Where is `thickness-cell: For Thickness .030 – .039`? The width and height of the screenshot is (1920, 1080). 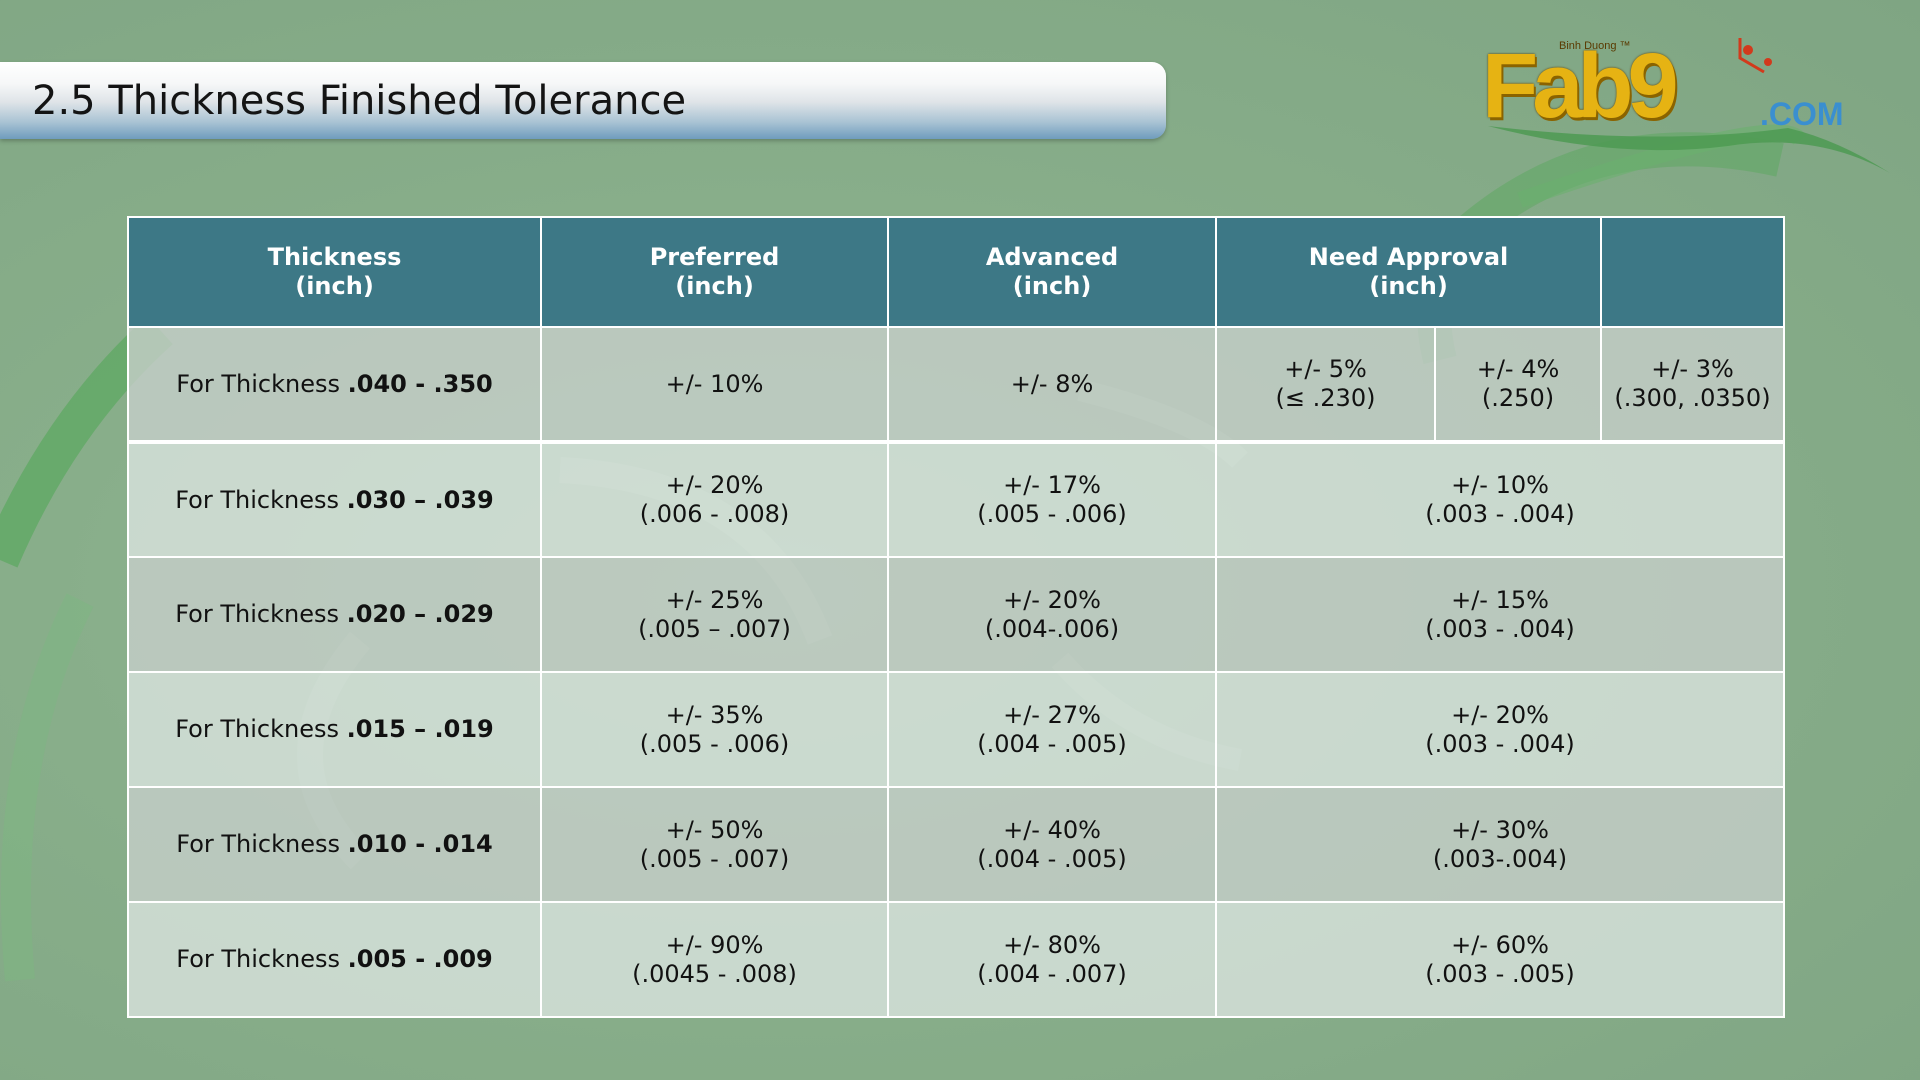
thickness-cell: For Thickness .030 – .039 is located at coordinates (334, 499).